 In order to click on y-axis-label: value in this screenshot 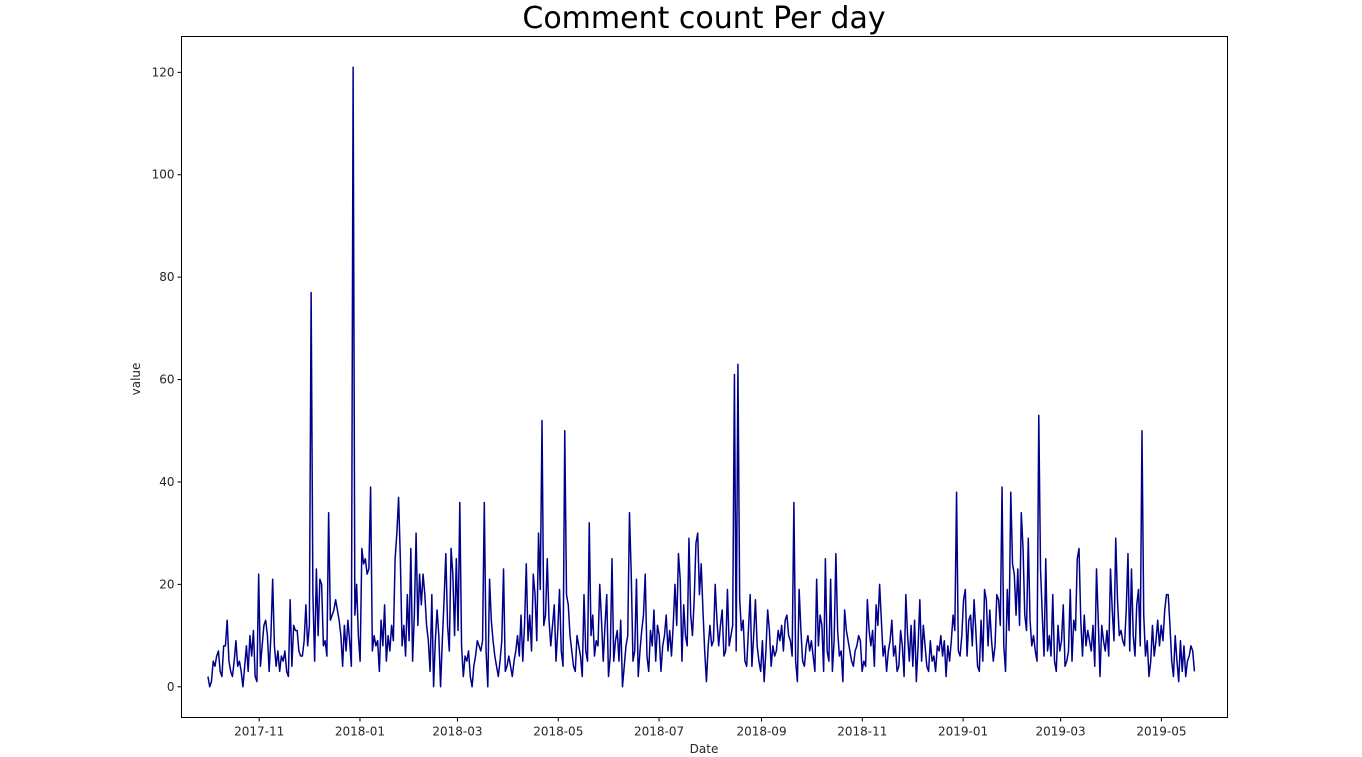, I will do `click(136, 379)`.